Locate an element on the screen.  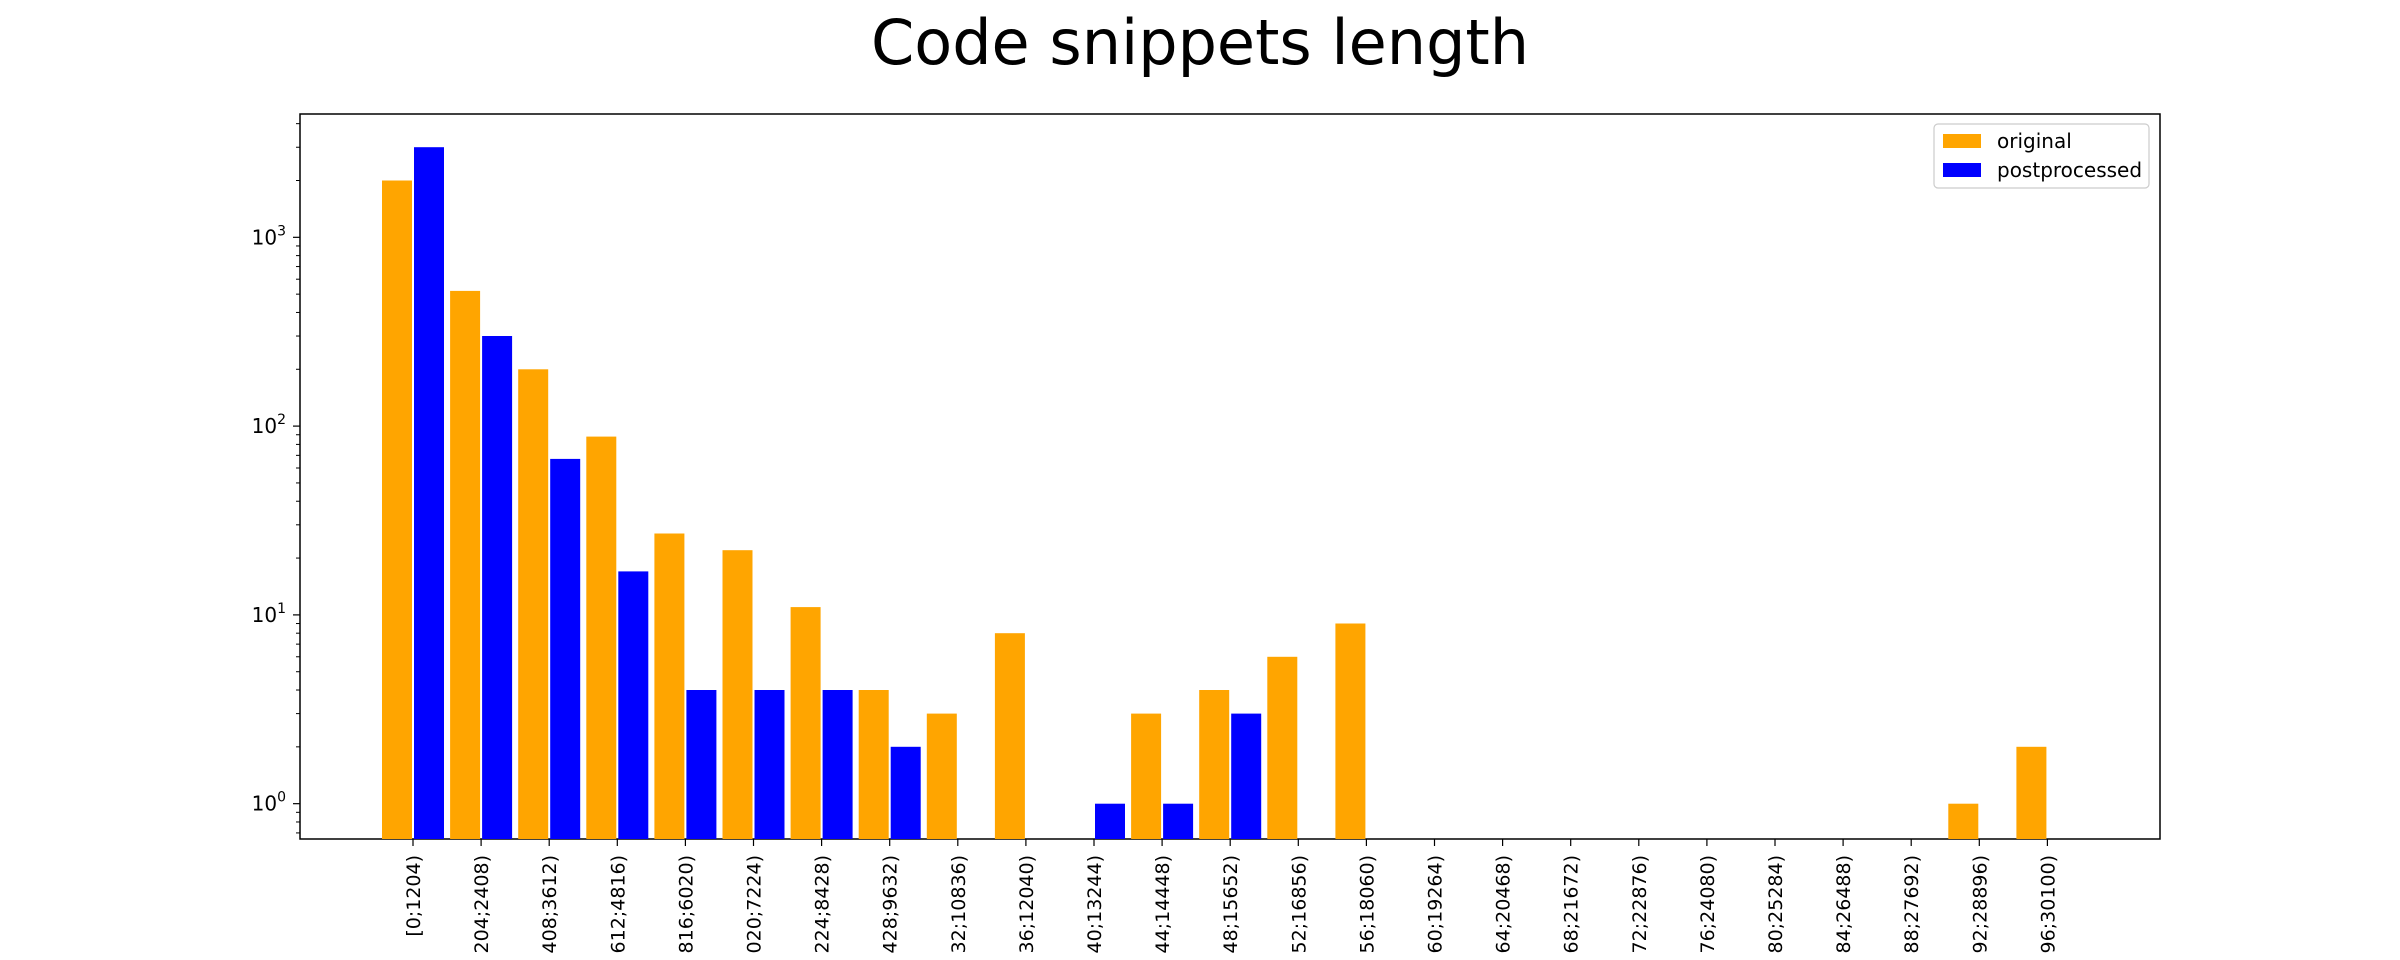
x-tick-label-4: 816;6020) is located at coordinates (686, 904).